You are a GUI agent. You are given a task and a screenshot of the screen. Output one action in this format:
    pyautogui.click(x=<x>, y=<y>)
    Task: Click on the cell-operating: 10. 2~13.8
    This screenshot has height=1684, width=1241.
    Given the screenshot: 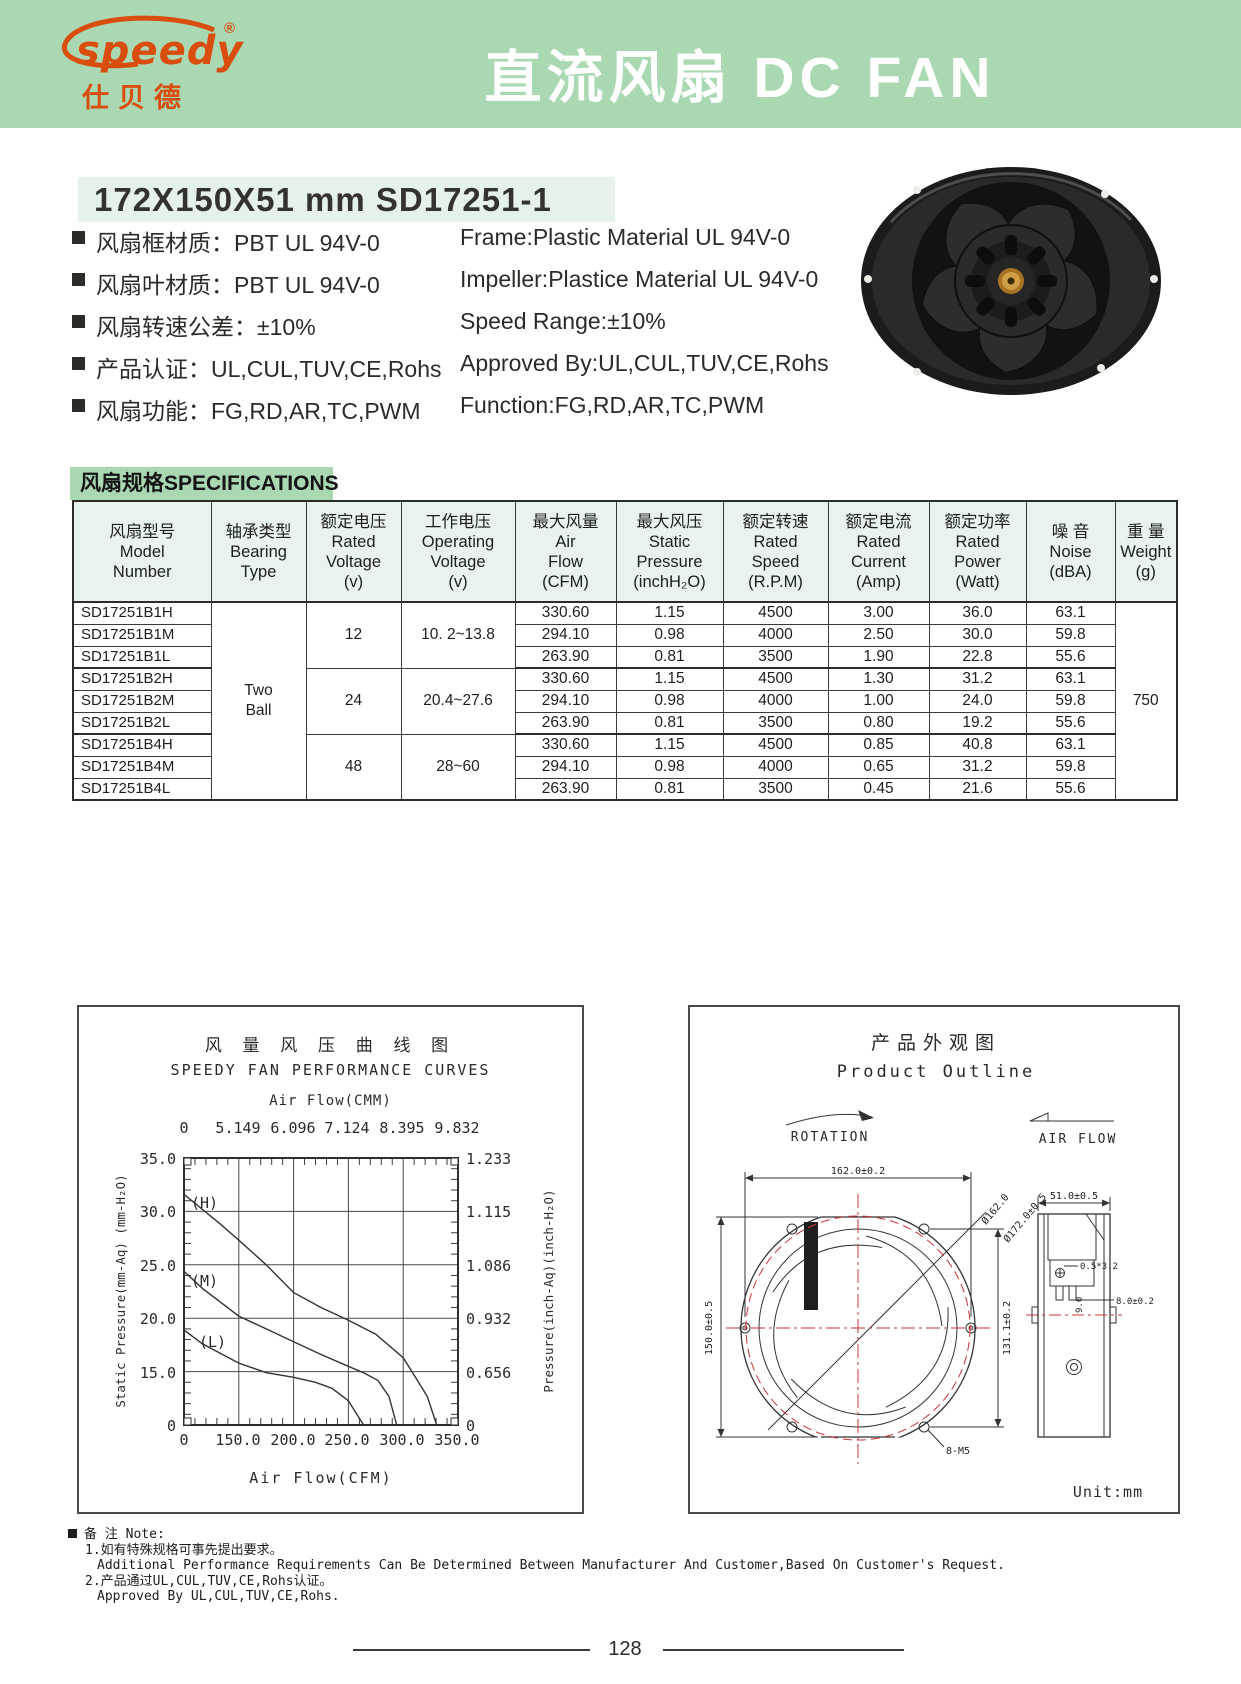 What is the action you would take?
    pyautogui.click(x=458, y=635)
    